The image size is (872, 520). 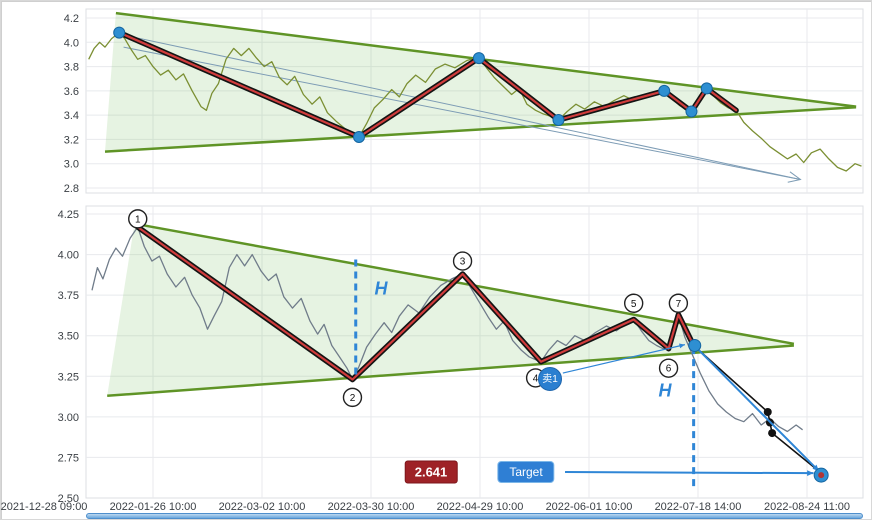 What do you see at coordinates (68, 256) in the screenshot?
I see `y-tick-label: 4.00` at bounding box center [68, 256].